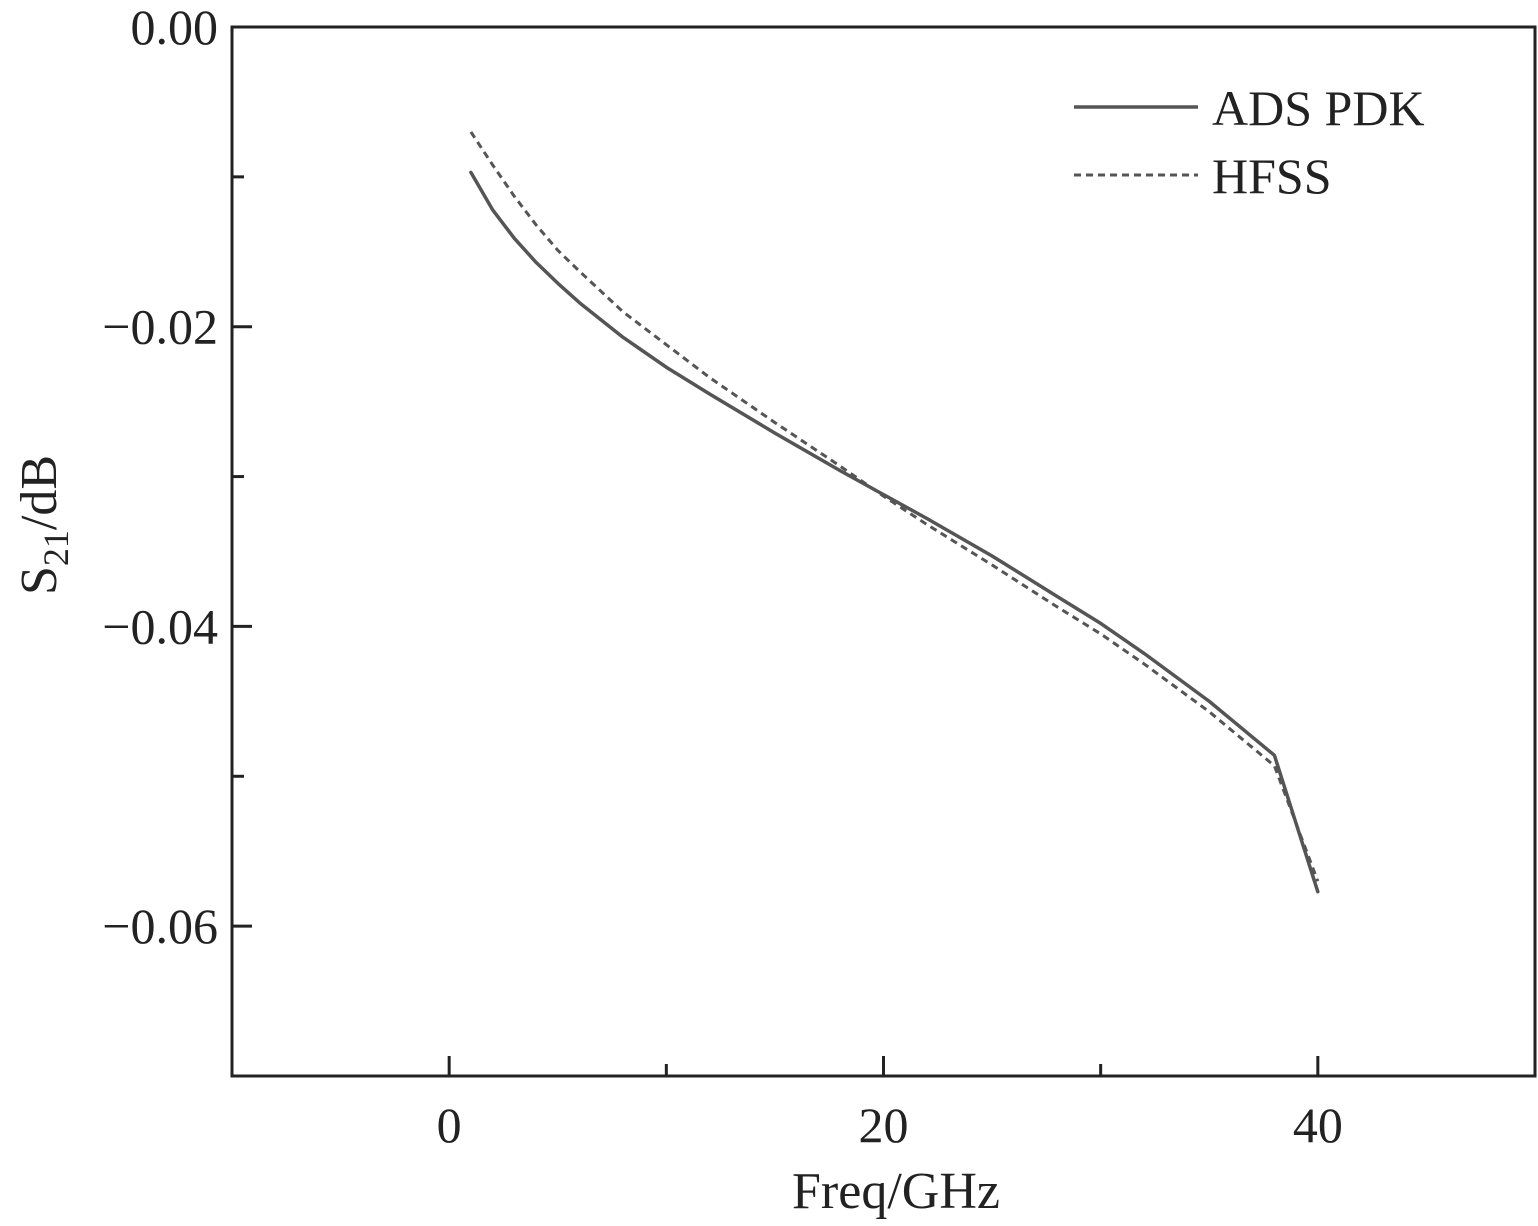 This screenshot has height=1226, width=1538. Describe the element at coordinates (160, 327) in the screenshot. I see `y-tick-label: −0.02` at that location.